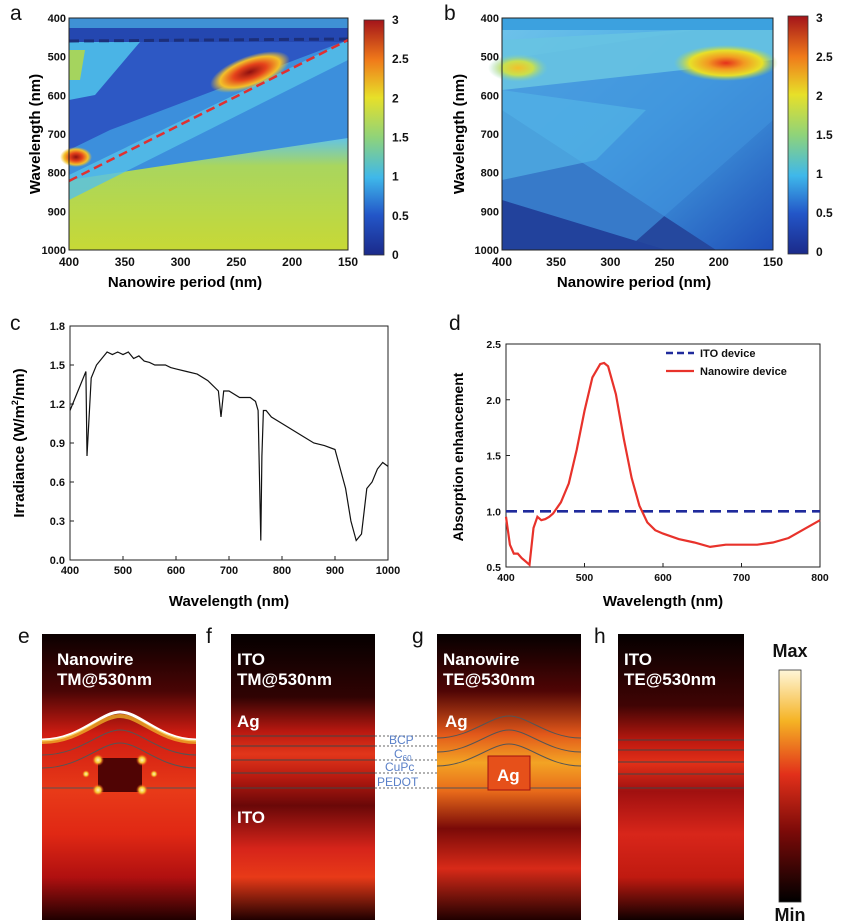 This screenshot has width=851, height=923. What do you see at coordinates (16, 13) in the screenshot?
I see `panel-label-a: a` at bounding box center [16, 13].